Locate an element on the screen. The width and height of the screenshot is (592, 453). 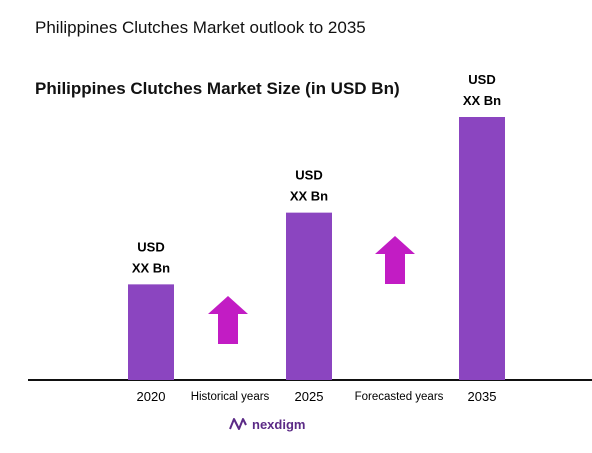
growth-arrow-icon-historical is located at coordinates (228, 320).